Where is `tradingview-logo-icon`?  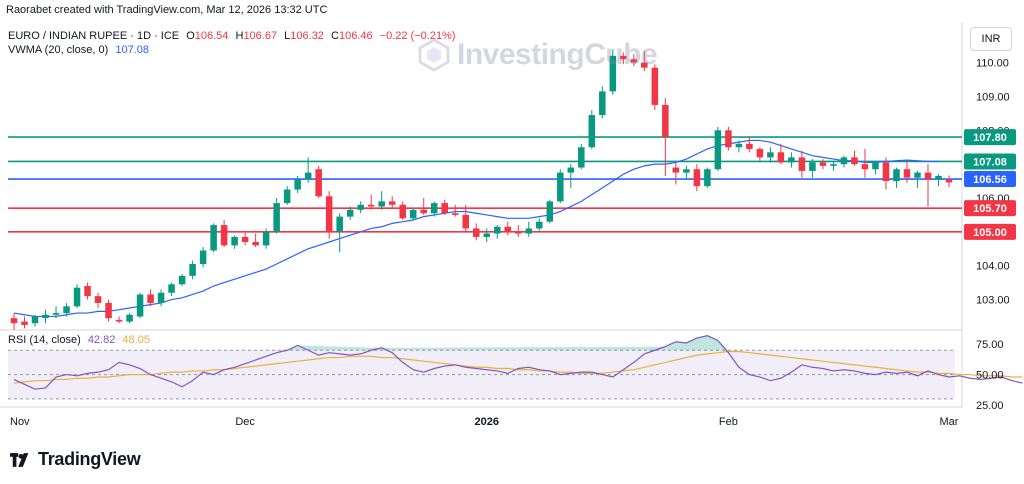
tradingview-logo-icon is located at coordinates (19, 459).